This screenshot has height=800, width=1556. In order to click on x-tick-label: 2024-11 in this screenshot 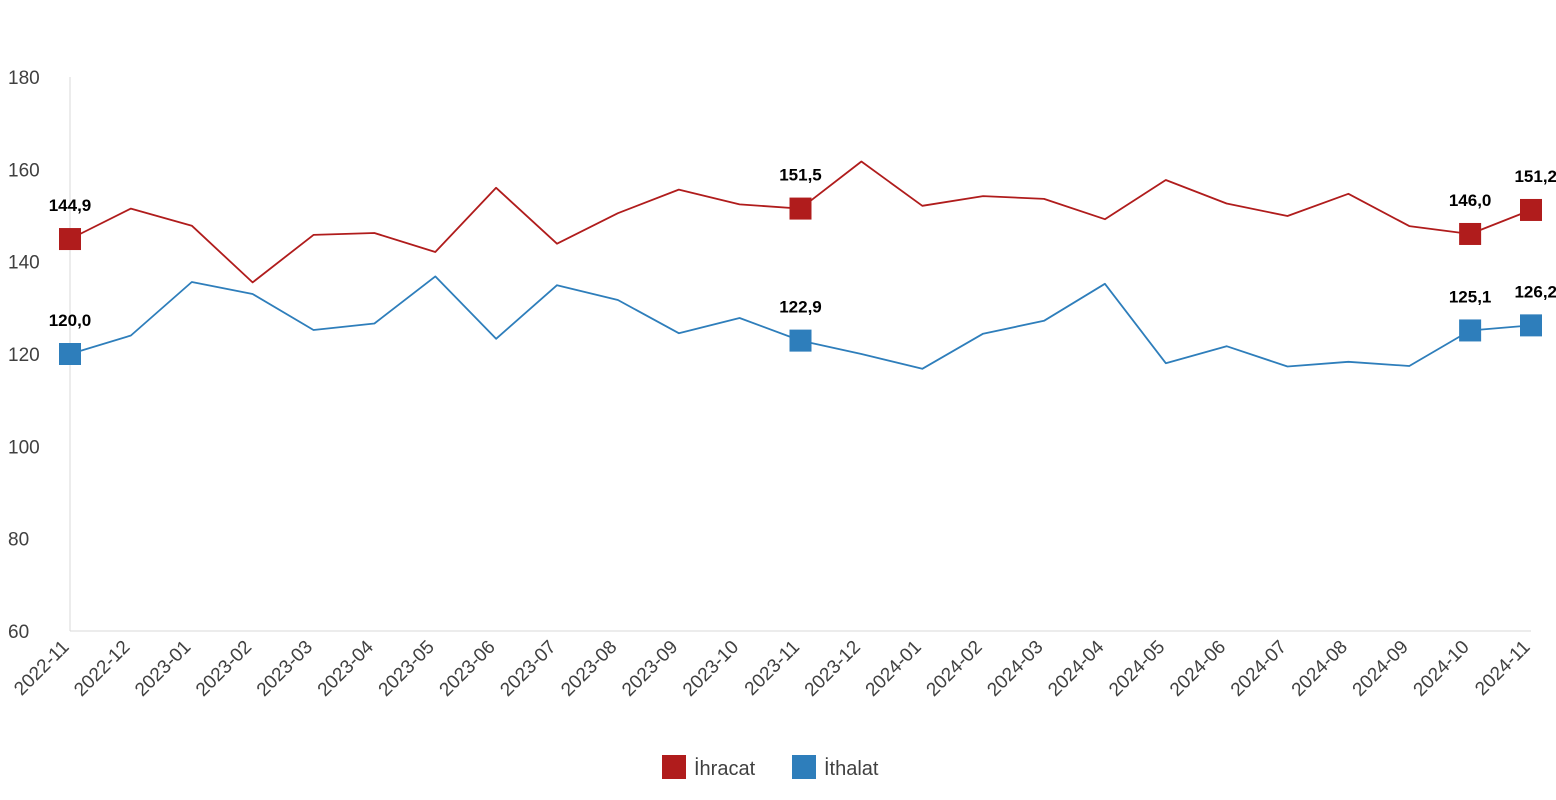, I will do `click(1502, 668)`.